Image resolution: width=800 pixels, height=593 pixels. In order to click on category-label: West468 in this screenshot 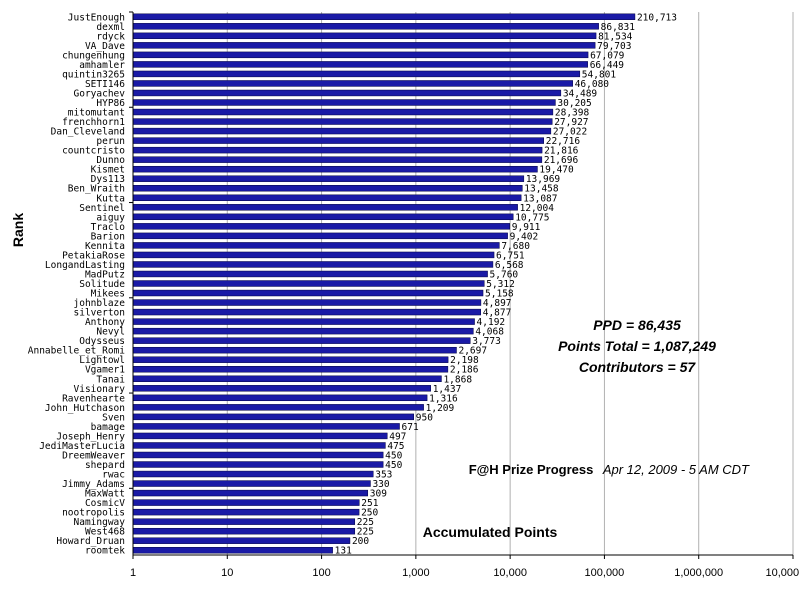, I will do `click(105, 532)`.